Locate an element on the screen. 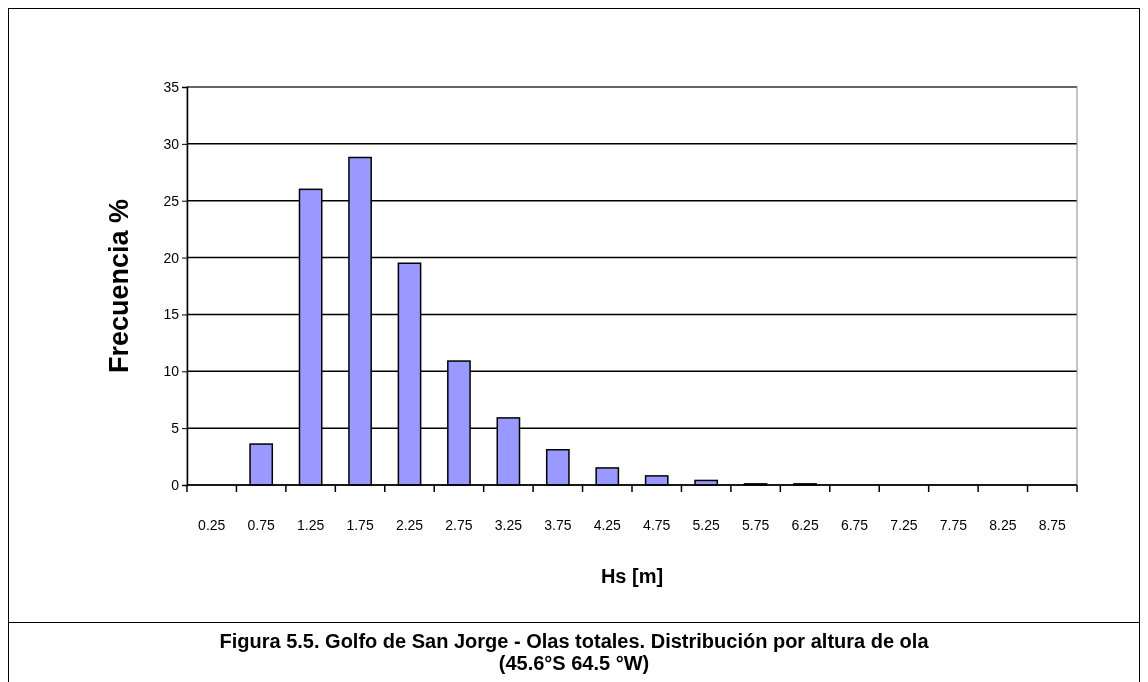  x-tick-label: 7.25 is located at coordinates (904, 525).